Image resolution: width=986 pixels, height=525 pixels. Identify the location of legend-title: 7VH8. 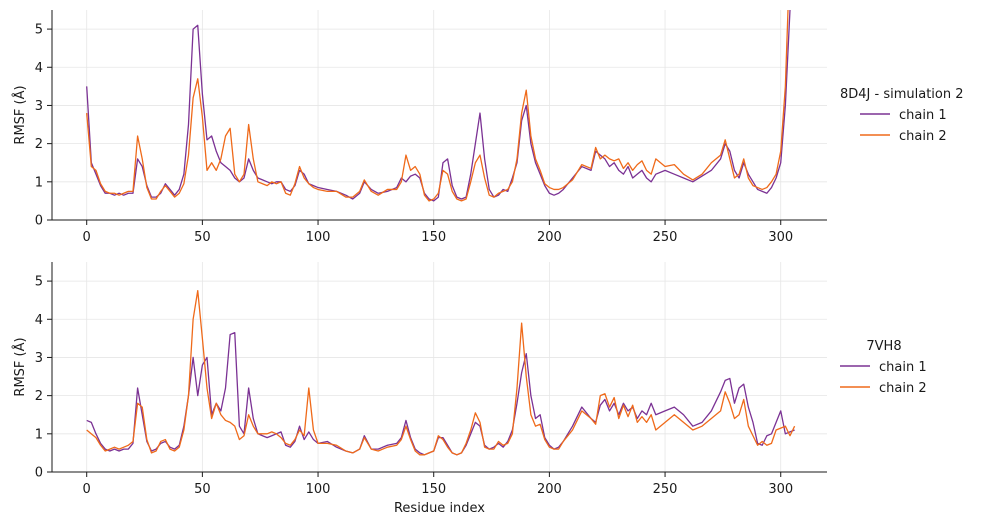
(883, 346).